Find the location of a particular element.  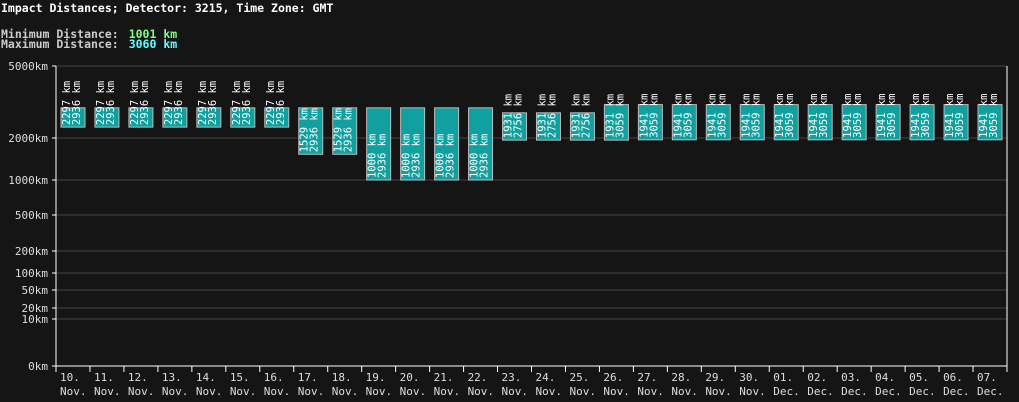

x-tick-label: 13. is located at coordinates (172, 377).